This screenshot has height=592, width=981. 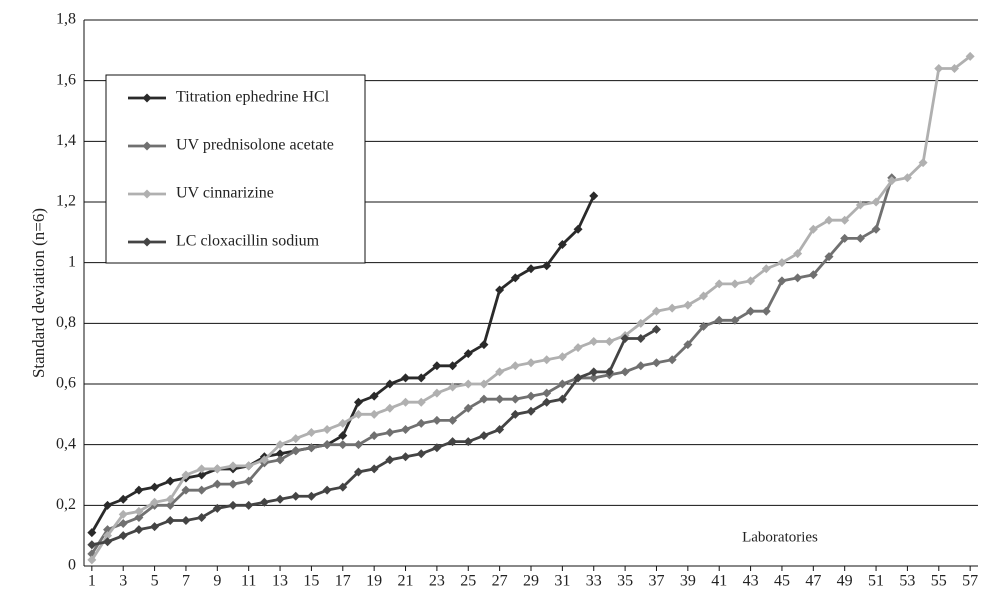 What do you see at coordinates (406, 581) in the screenshot?
I see `x-tick-label: 21` at bounding box center [406, 581].